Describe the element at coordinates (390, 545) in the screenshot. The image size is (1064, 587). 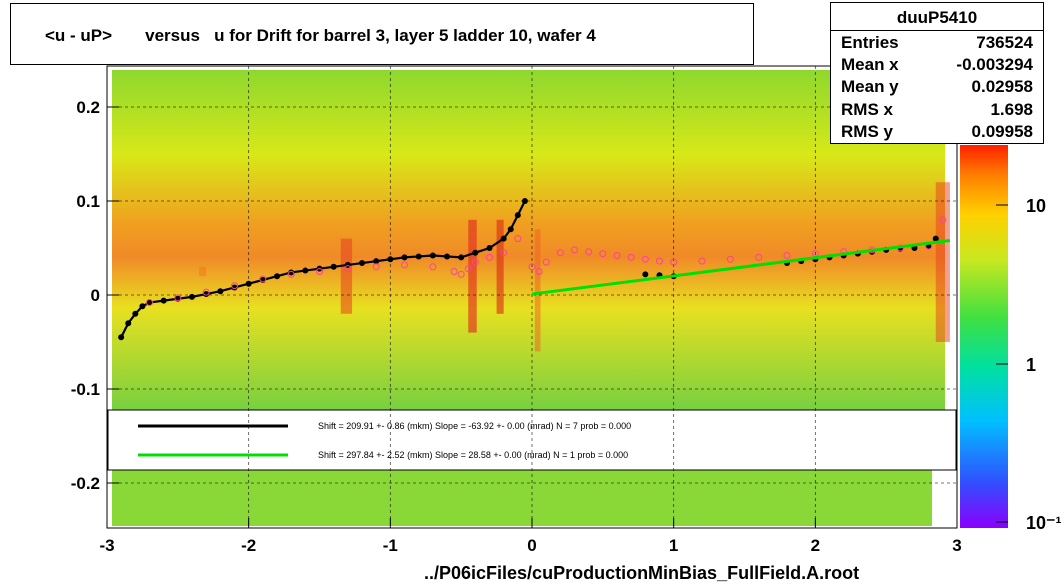
I see `x-tick-label: -1` at that location.